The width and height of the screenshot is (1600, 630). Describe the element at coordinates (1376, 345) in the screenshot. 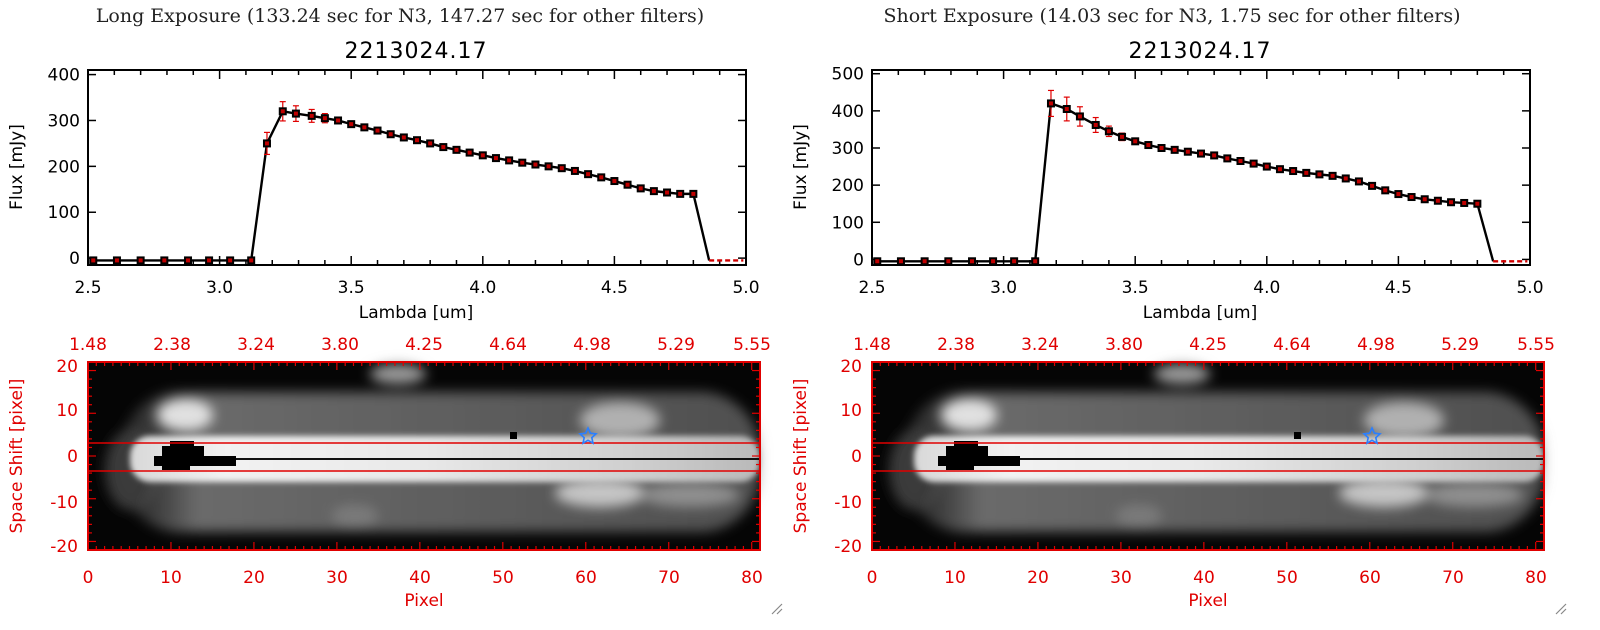

I see `top-tick-label: 4.98` at that location.